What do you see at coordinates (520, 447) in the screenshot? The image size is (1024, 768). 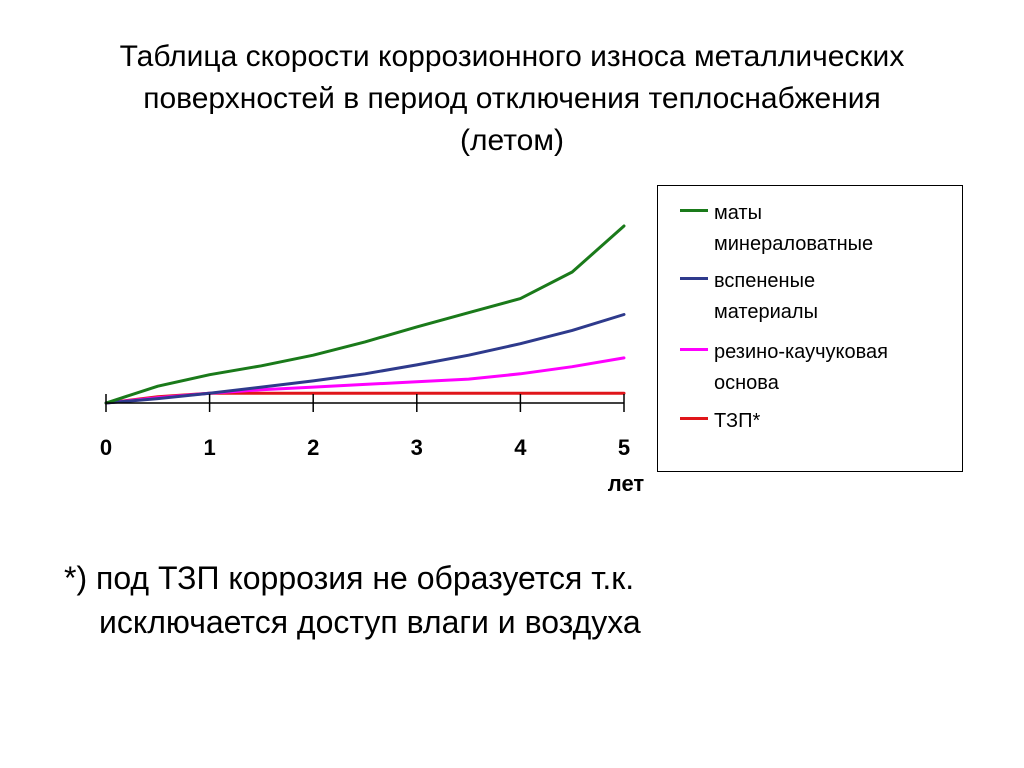 I see `x-tick-label: 4` at bounding box center [520, 447].